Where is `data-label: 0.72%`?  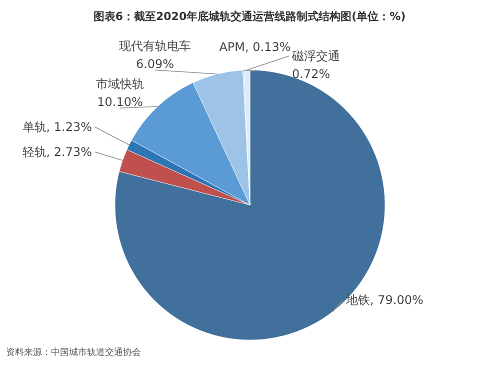 data-label: 0.72% is located at coordinates (311, 74).